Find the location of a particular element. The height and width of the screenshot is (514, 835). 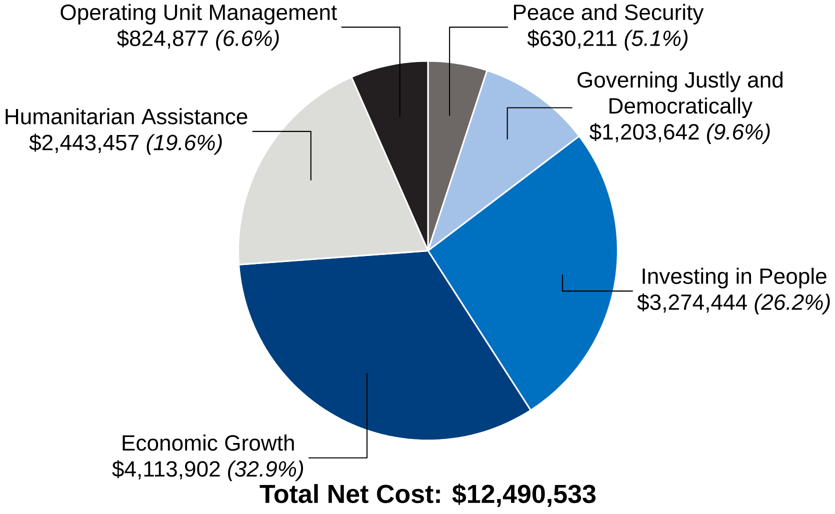

slice-label: Peace and Security is located at coordinates (609, 14).